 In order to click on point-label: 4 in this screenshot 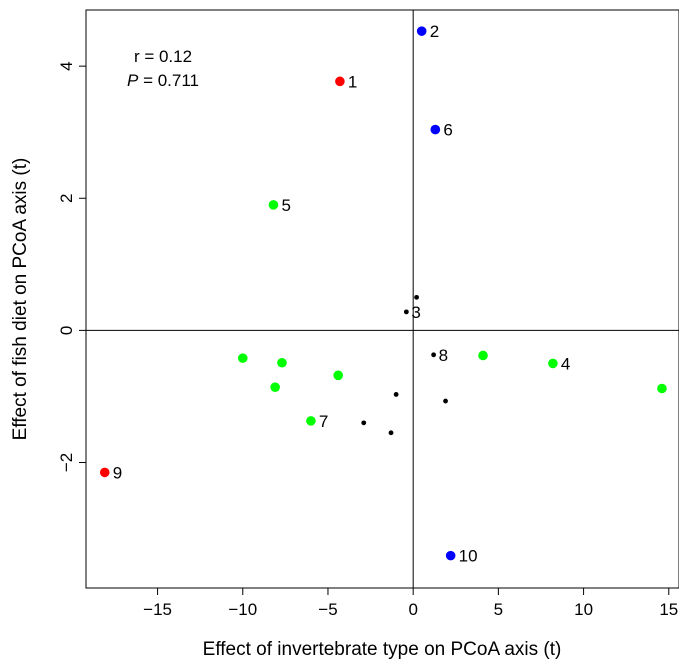, I will do `click(565, 363)`.